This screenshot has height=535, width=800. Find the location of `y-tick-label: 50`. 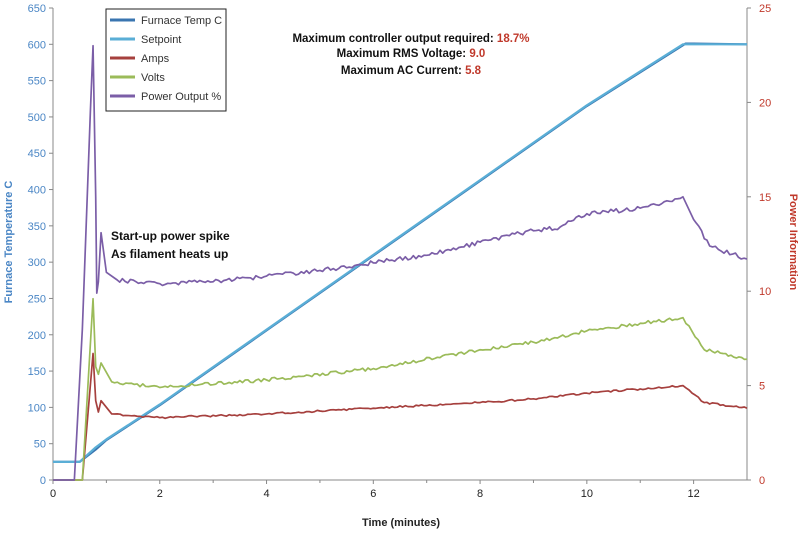

y-tick-label: 50 is located at coordinates (40, 445).